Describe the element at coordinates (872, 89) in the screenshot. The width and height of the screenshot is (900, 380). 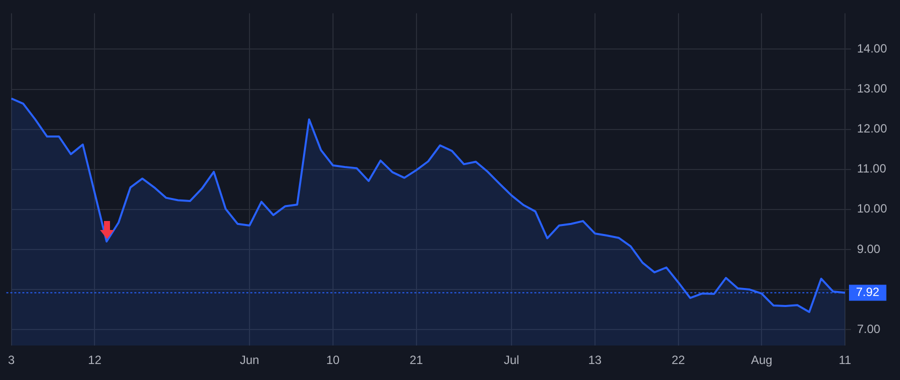
I see `y-tick-label: 13.00` at that location.